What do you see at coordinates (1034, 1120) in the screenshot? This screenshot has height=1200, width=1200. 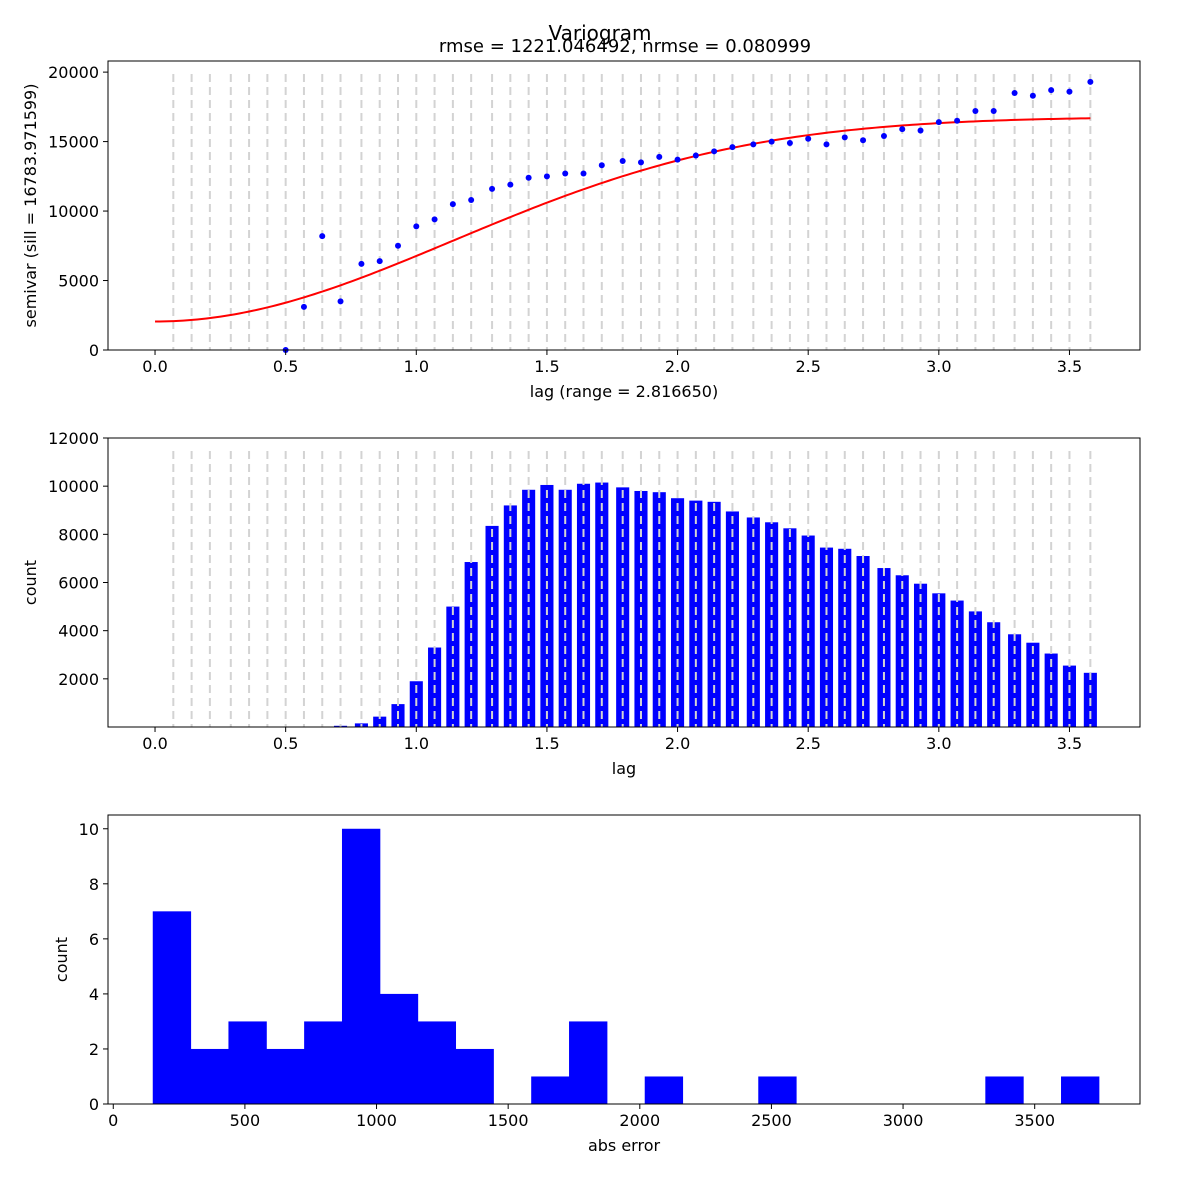 I see `x-tick-label: 3500` at bounding box center [1034, 1120].